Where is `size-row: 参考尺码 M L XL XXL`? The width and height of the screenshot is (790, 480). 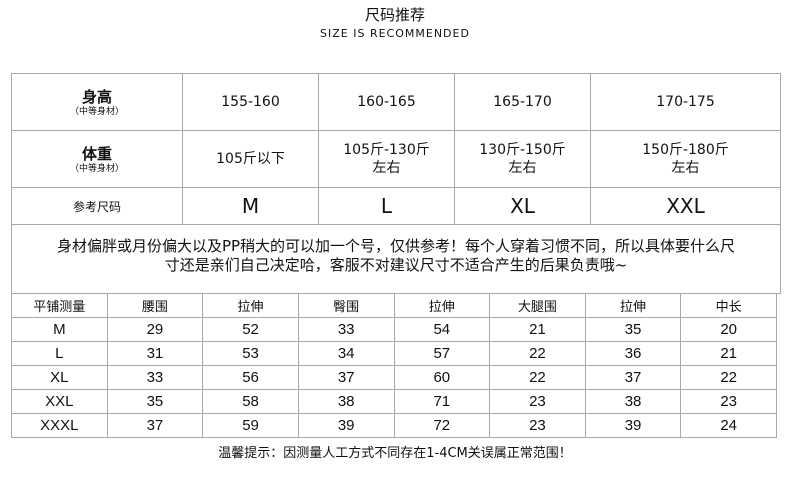 size-row: 参考尺码 M L XL XXL is located at coordinates (396, 206).